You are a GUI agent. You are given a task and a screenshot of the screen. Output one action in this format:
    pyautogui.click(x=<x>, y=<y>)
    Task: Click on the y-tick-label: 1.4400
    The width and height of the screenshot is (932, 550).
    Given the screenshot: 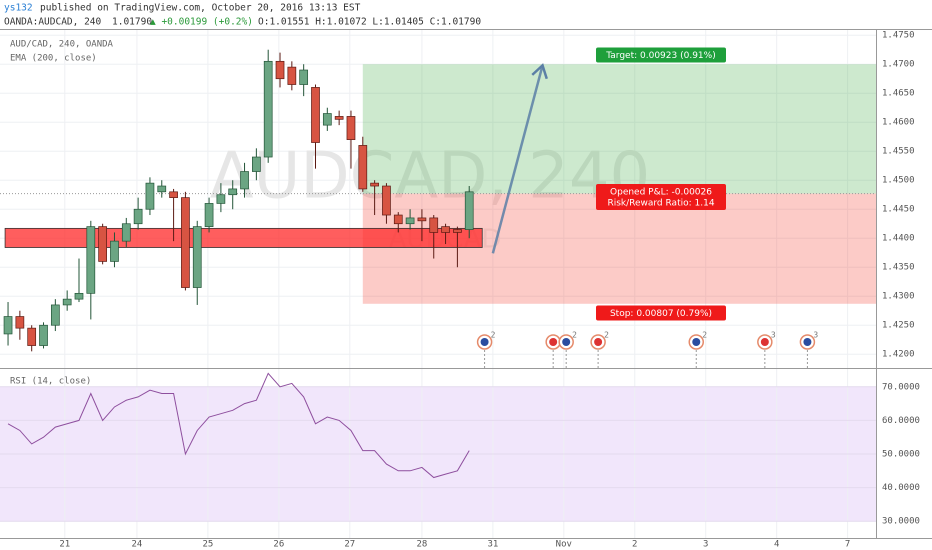 What is the action you would take?
    pyautogui.click(x=898, y=239)
    